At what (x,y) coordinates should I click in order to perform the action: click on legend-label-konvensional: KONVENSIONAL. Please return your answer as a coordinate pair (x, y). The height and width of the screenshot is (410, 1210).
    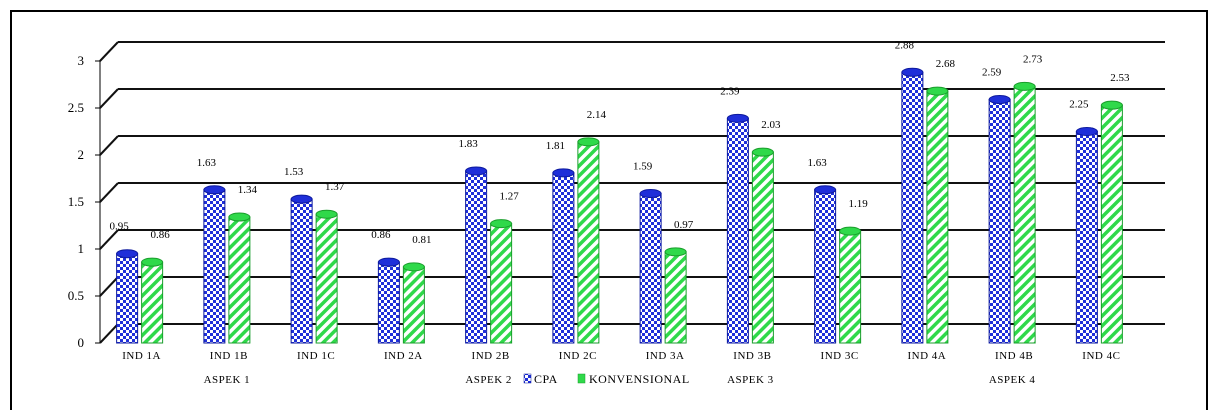
    Looking at the image, I should click on (639, 379).